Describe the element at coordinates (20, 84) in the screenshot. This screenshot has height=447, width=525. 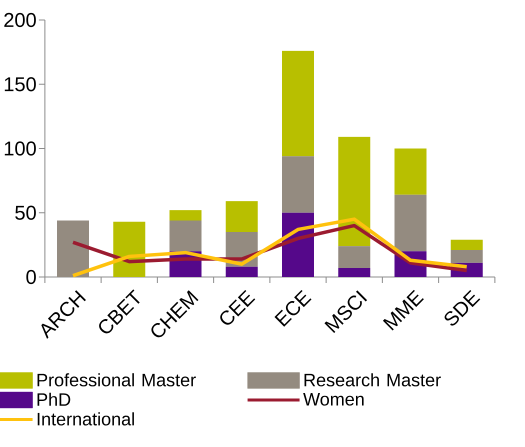
I see `y-tick-label: 150` at that location.